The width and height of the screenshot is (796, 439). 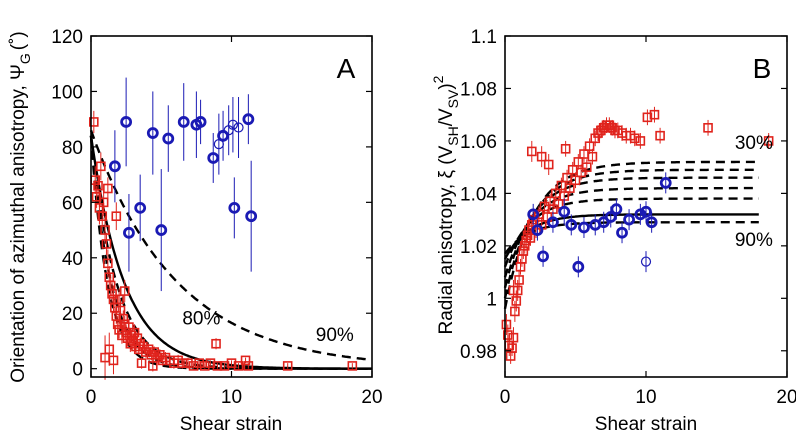 What do you see at coordinates (754, 240) in the screenshot?
I see `panel-b-annotation-90: 90%` at bounding box center [754, 240].